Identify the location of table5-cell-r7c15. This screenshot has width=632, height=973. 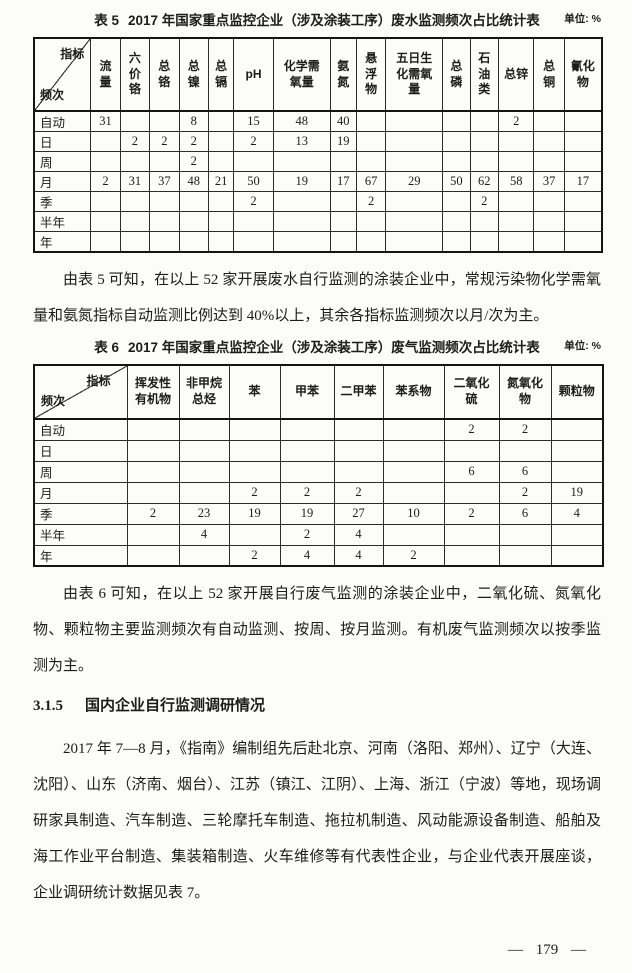
(583, 242).